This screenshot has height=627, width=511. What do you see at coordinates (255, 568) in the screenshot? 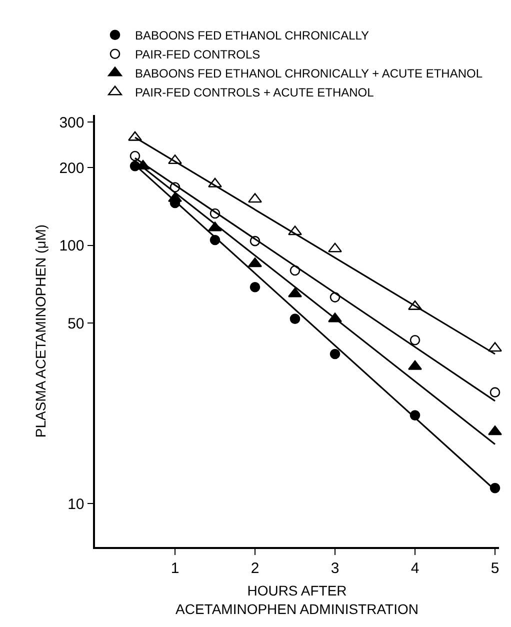
I see `x-tick-label: 2` at bounding box center [255, 568].